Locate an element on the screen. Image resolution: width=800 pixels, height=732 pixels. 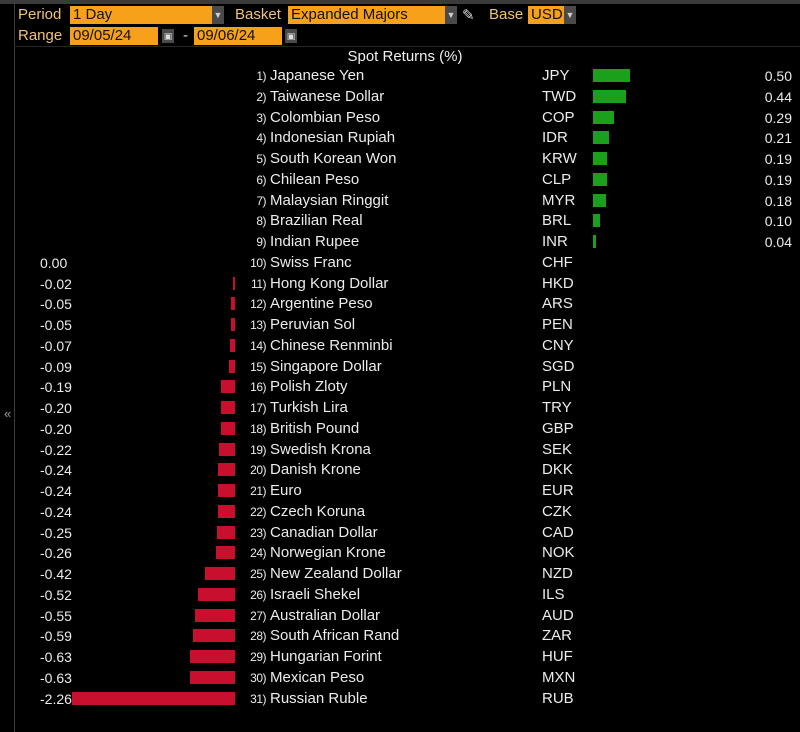
currency-code: MYR is located at coordinates (559, 200).